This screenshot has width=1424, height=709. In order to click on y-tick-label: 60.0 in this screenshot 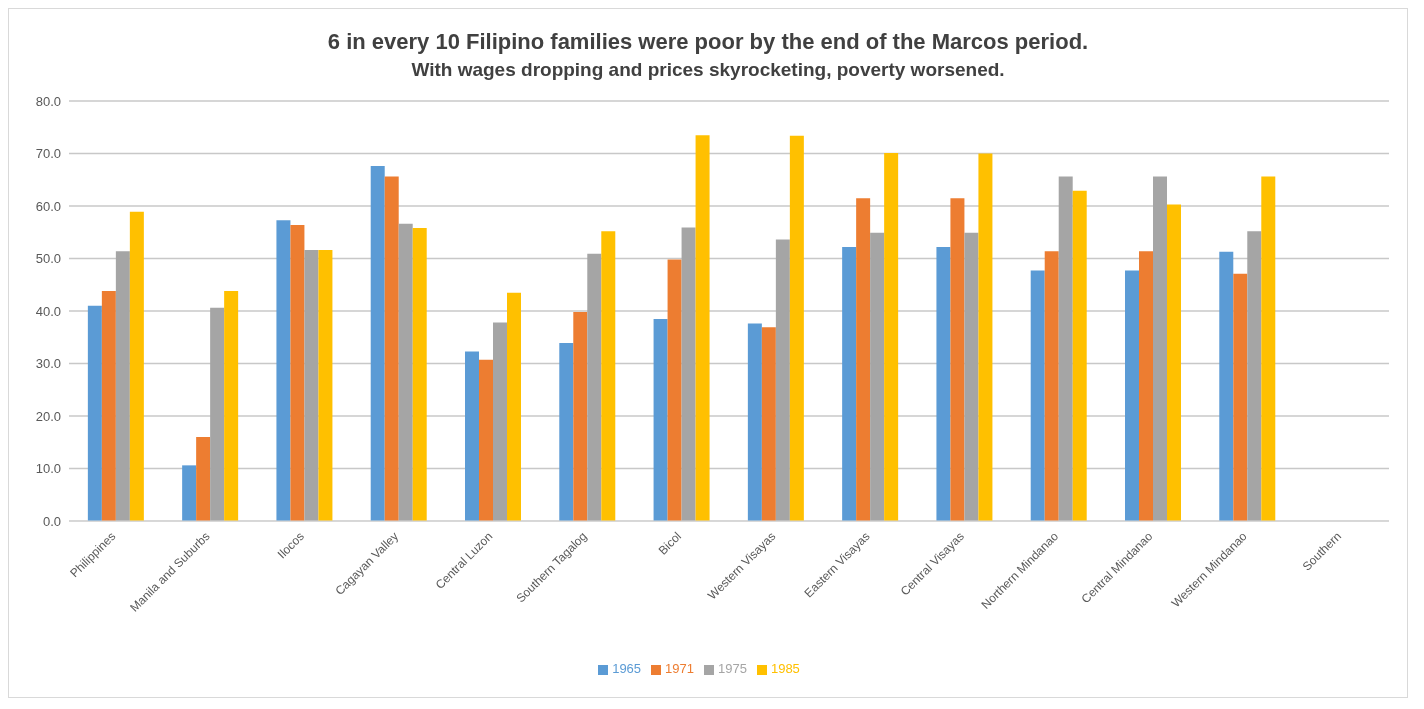, I will do `click(48, 206)`.